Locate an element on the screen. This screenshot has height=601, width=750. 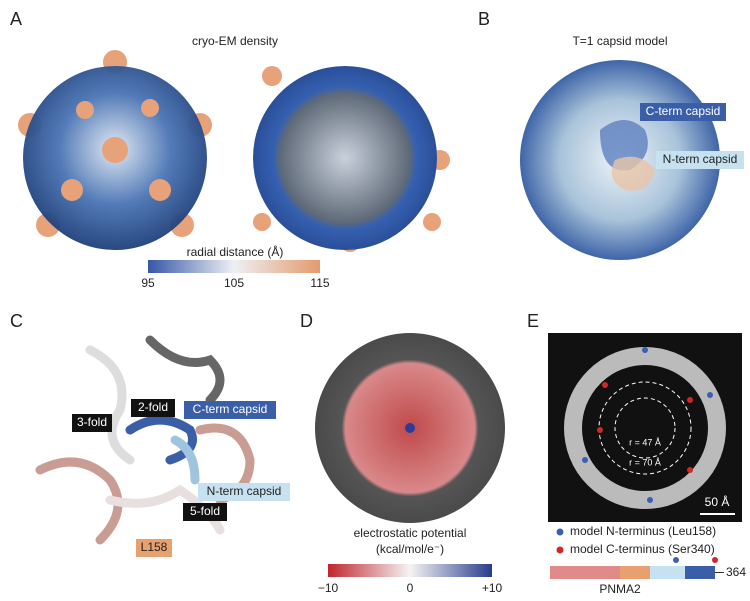
colorbar-tick: 95 is located at coordinates (148, 283).